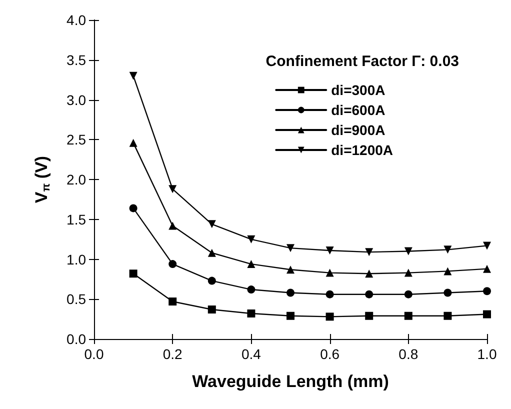 This screenshot has width=511, height=409. I want to click on y-tick-label: 1.5, so click(76, 219).